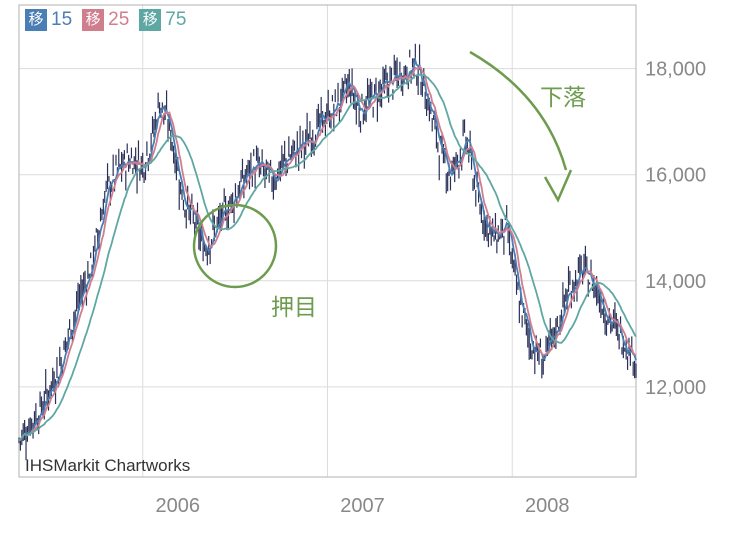  Describe the element at coordinates (675, 388) in the screenshot. I see `y-tick-label: 12,000` at that location.